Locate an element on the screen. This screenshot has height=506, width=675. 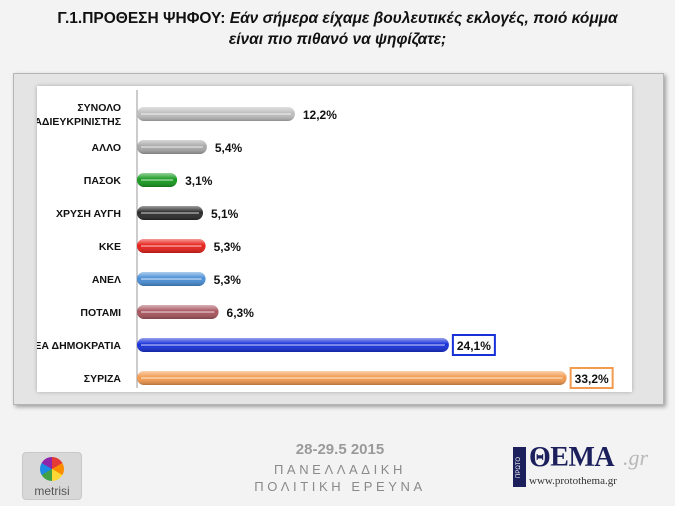
category-label: ΠΟΤΑΜΙ is located at coordinates (100, 313).